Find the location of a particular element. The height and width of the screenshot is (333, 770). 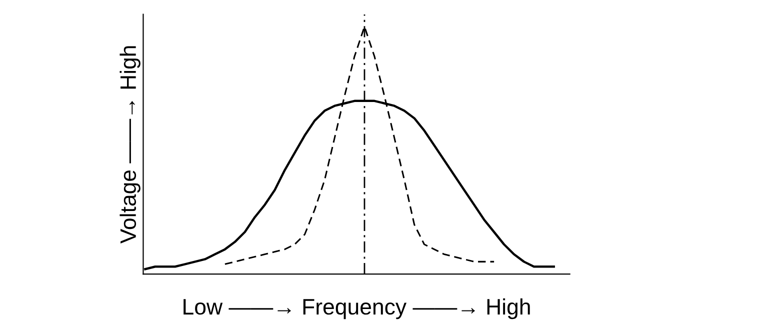

x-axis-title: Low ——→ Frequency ——→ High is located at coordinates (357, 309).